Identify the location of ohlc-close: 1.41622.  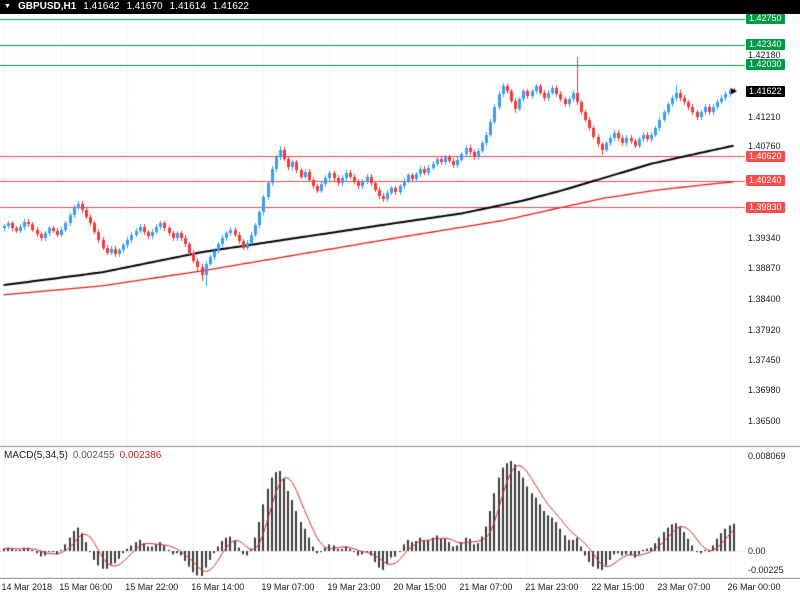
(230, 6).